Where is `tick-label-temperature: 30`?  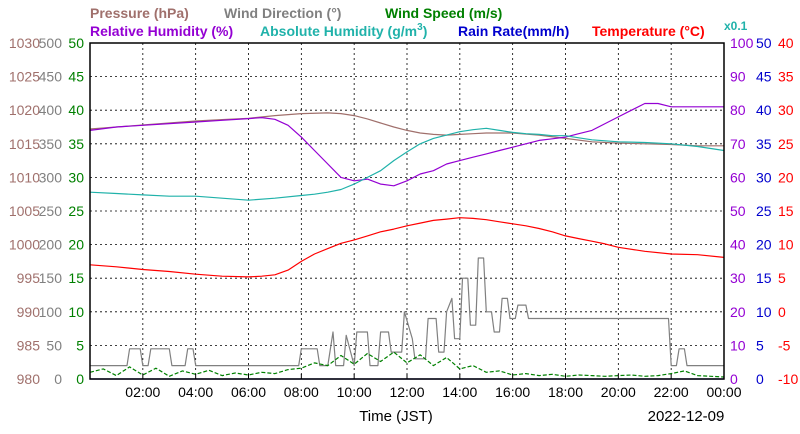 tick-label-temperature: 30 is located at coordinates (786, 110).